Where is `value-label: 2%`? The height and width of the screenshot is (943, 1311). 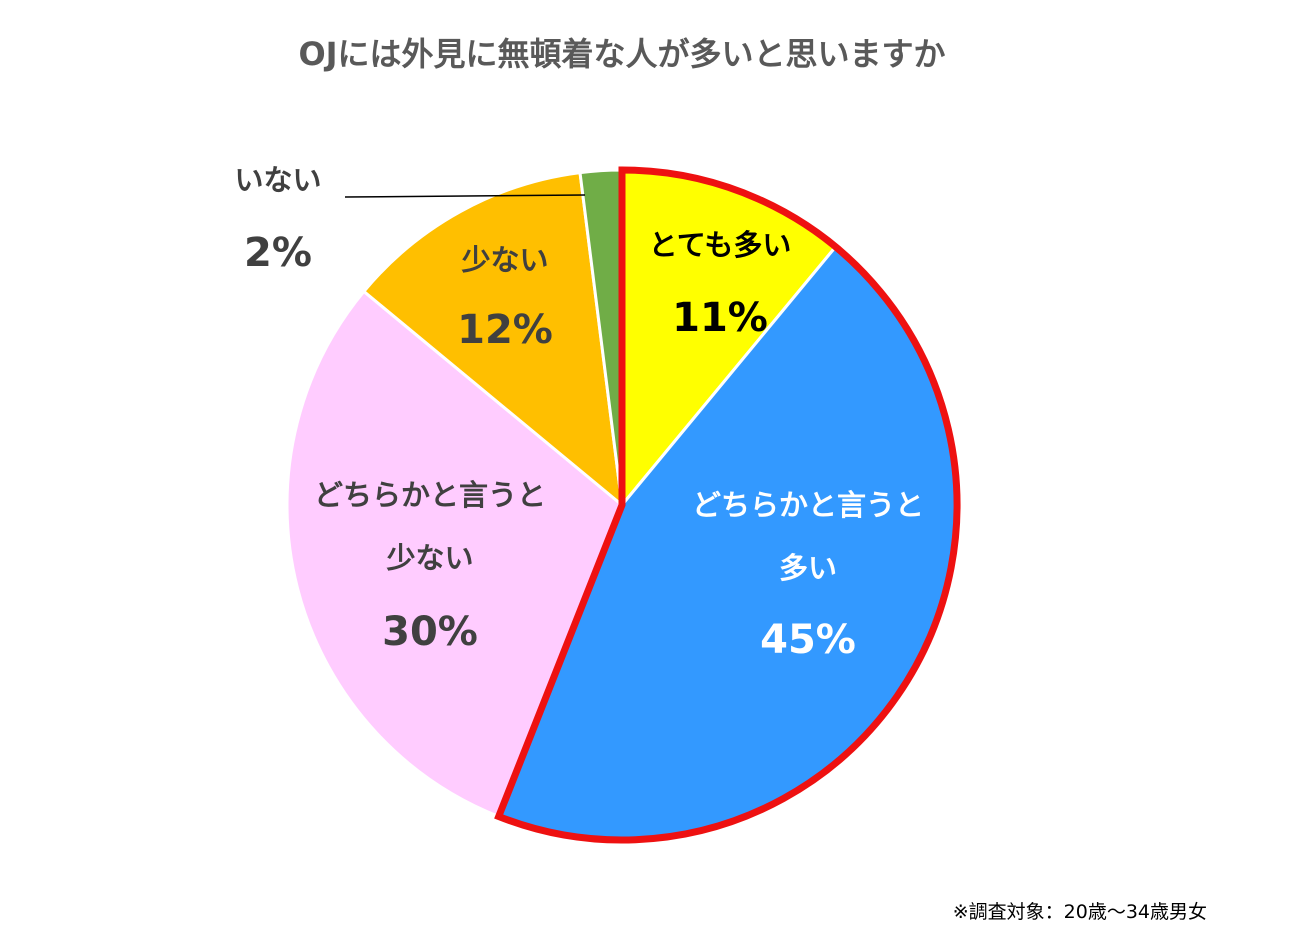
value-label: 2% is located at coordinates (278, 253).